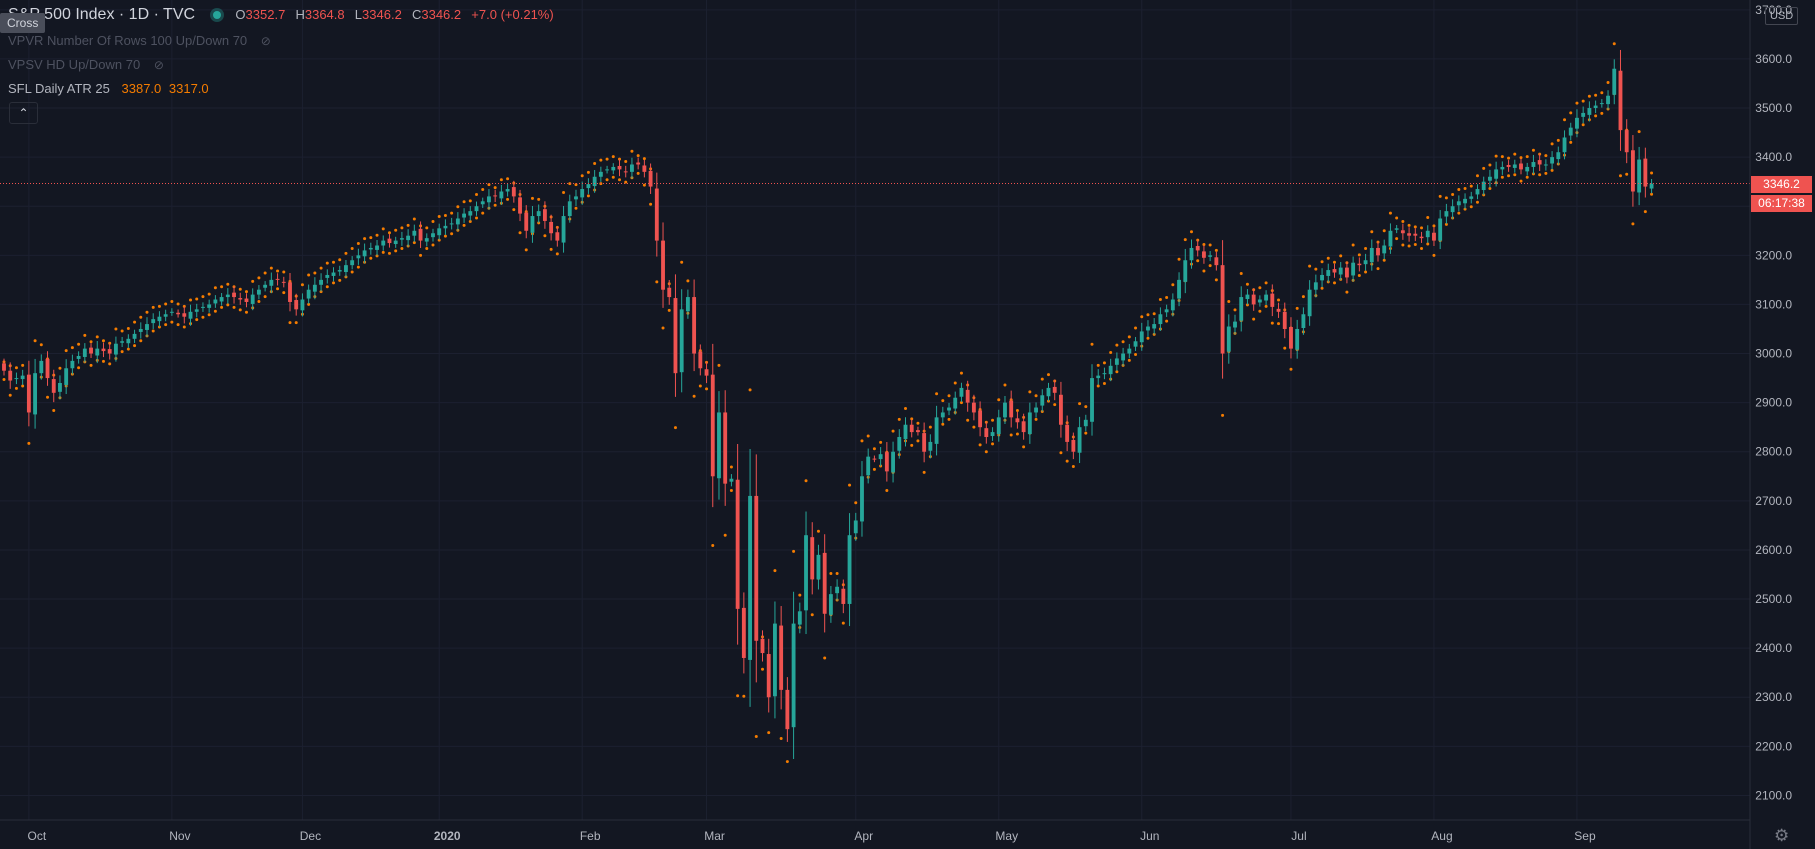 Image resolution: width=1815 pixels, height=849 pixels. I want to click on price-tick-label: 2500.0, so click(1773, 599).